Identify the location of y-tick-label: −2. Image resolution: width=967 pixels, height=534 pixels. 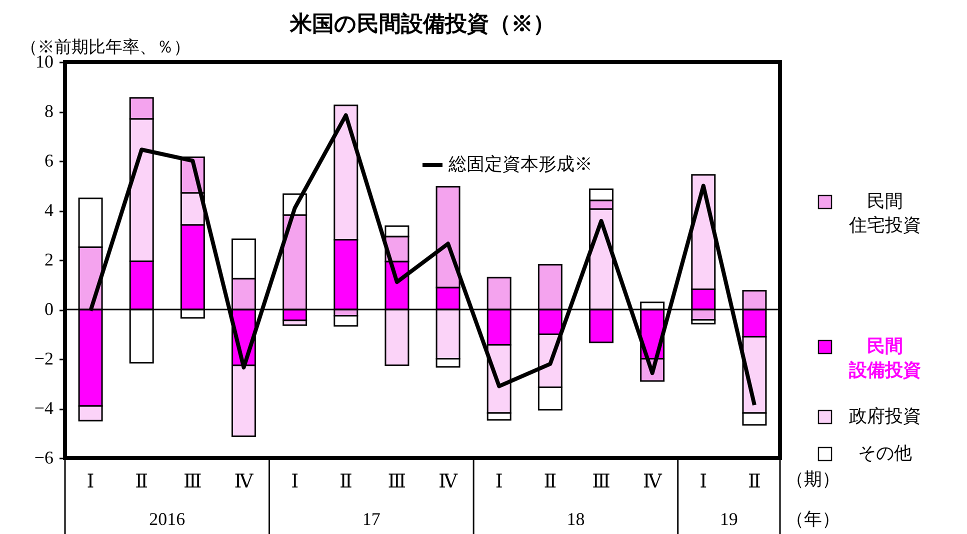
(44, 358).